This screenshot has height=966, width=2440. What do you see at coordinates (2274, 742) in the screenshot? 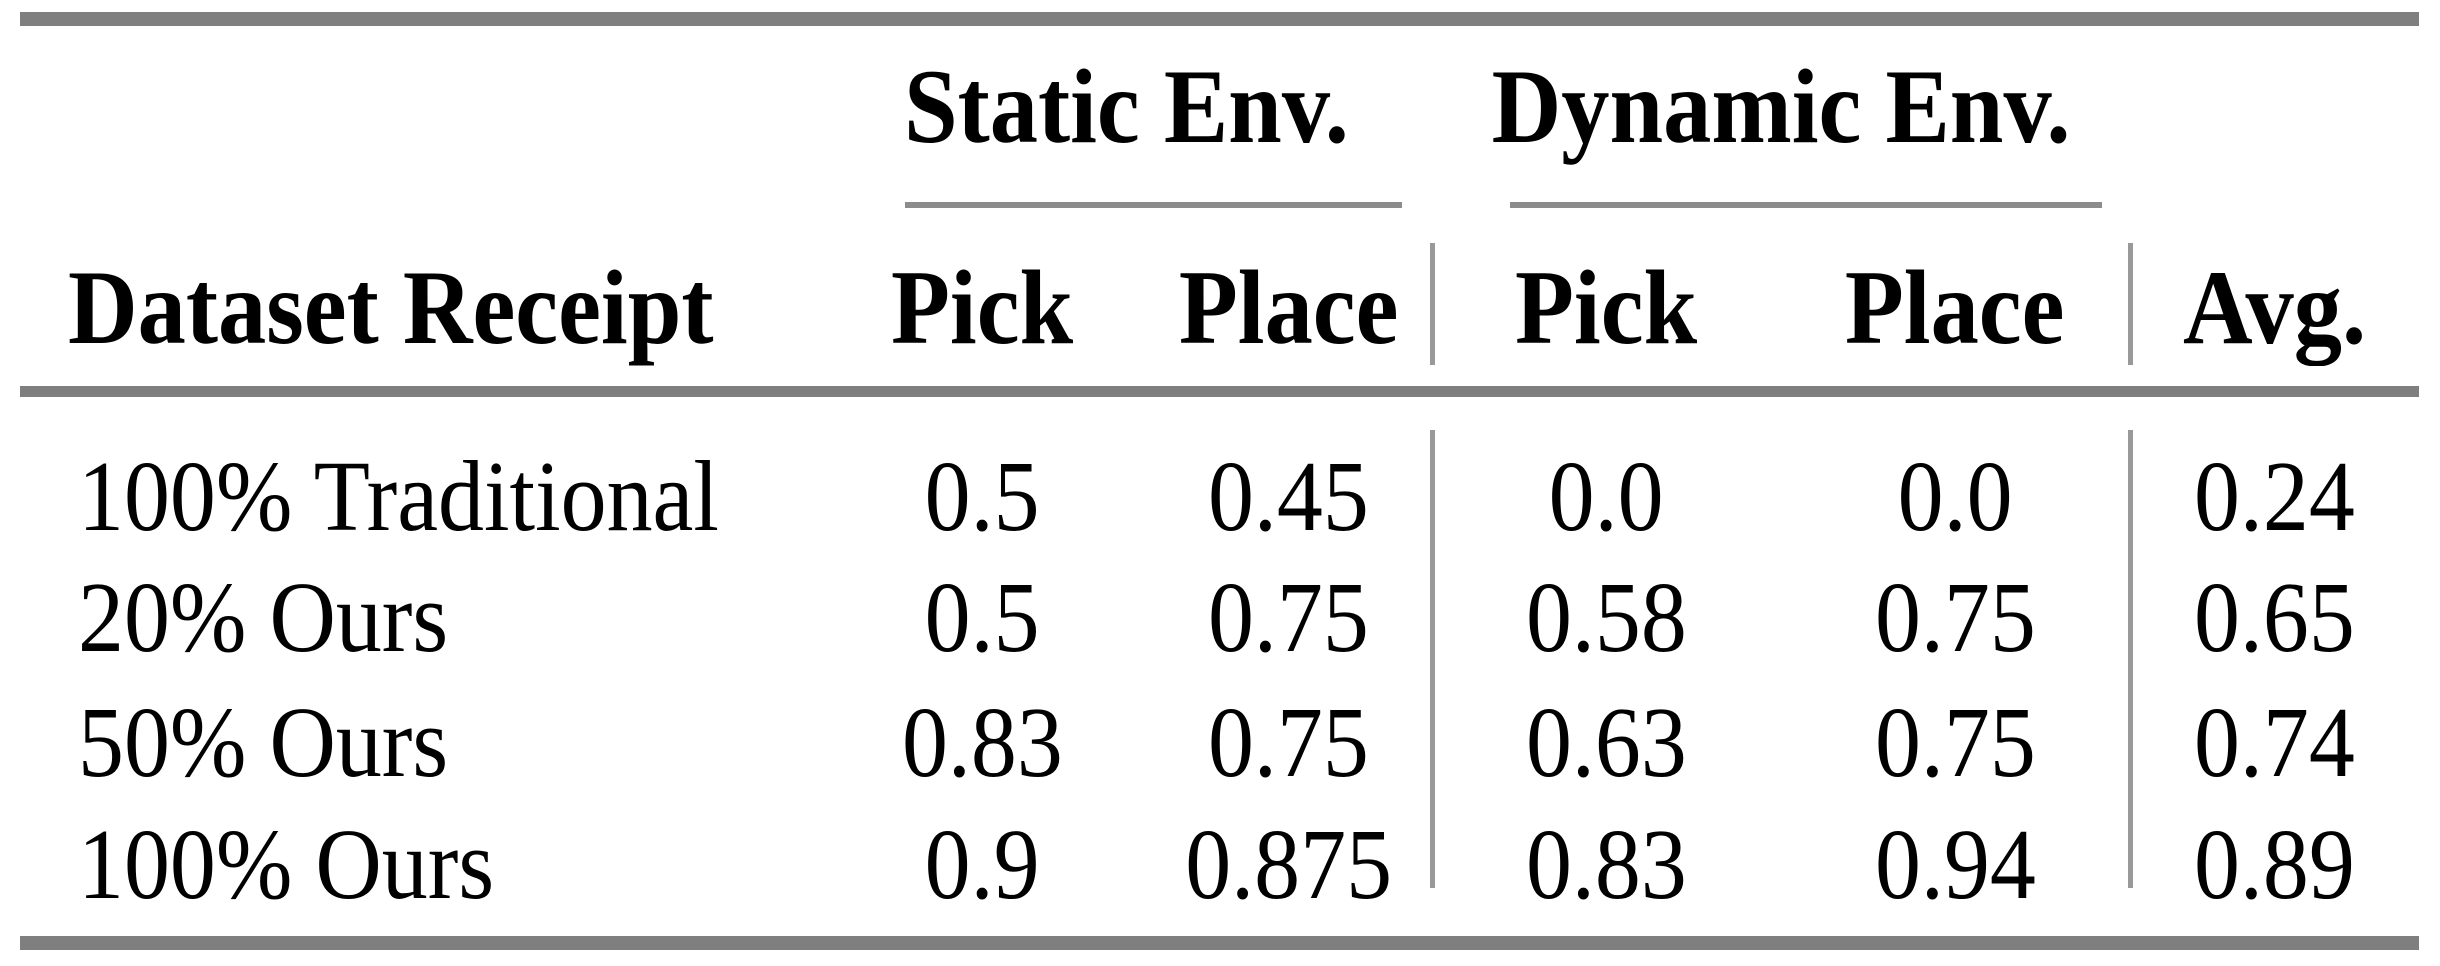
I see `cell-r3-avg: 0.74` at bounding box center [2274, 742].